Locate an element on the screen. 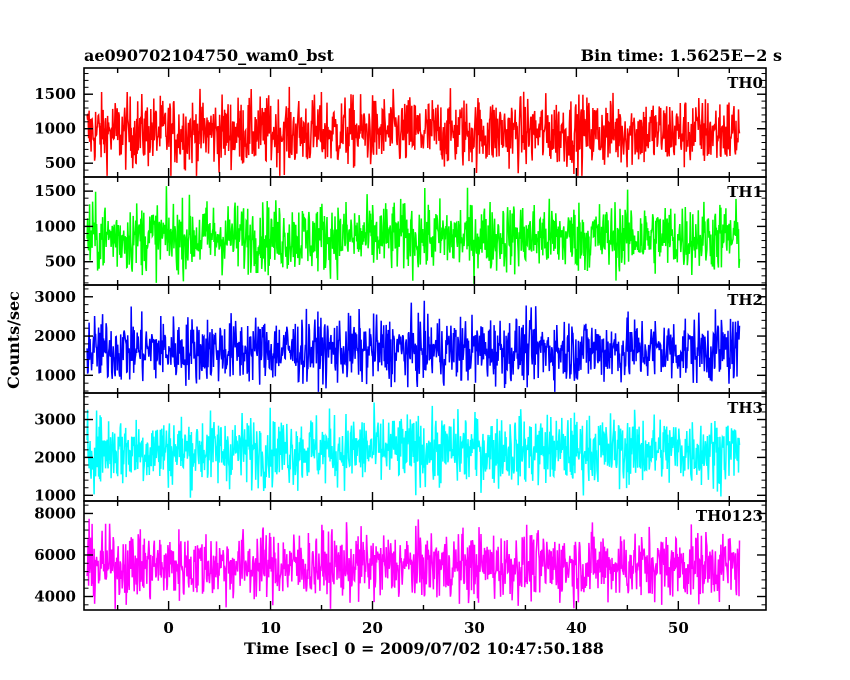 This screenshot has height=680, width=850. y-tick-label-th0: 1000 is located at coordinates (55, 129).